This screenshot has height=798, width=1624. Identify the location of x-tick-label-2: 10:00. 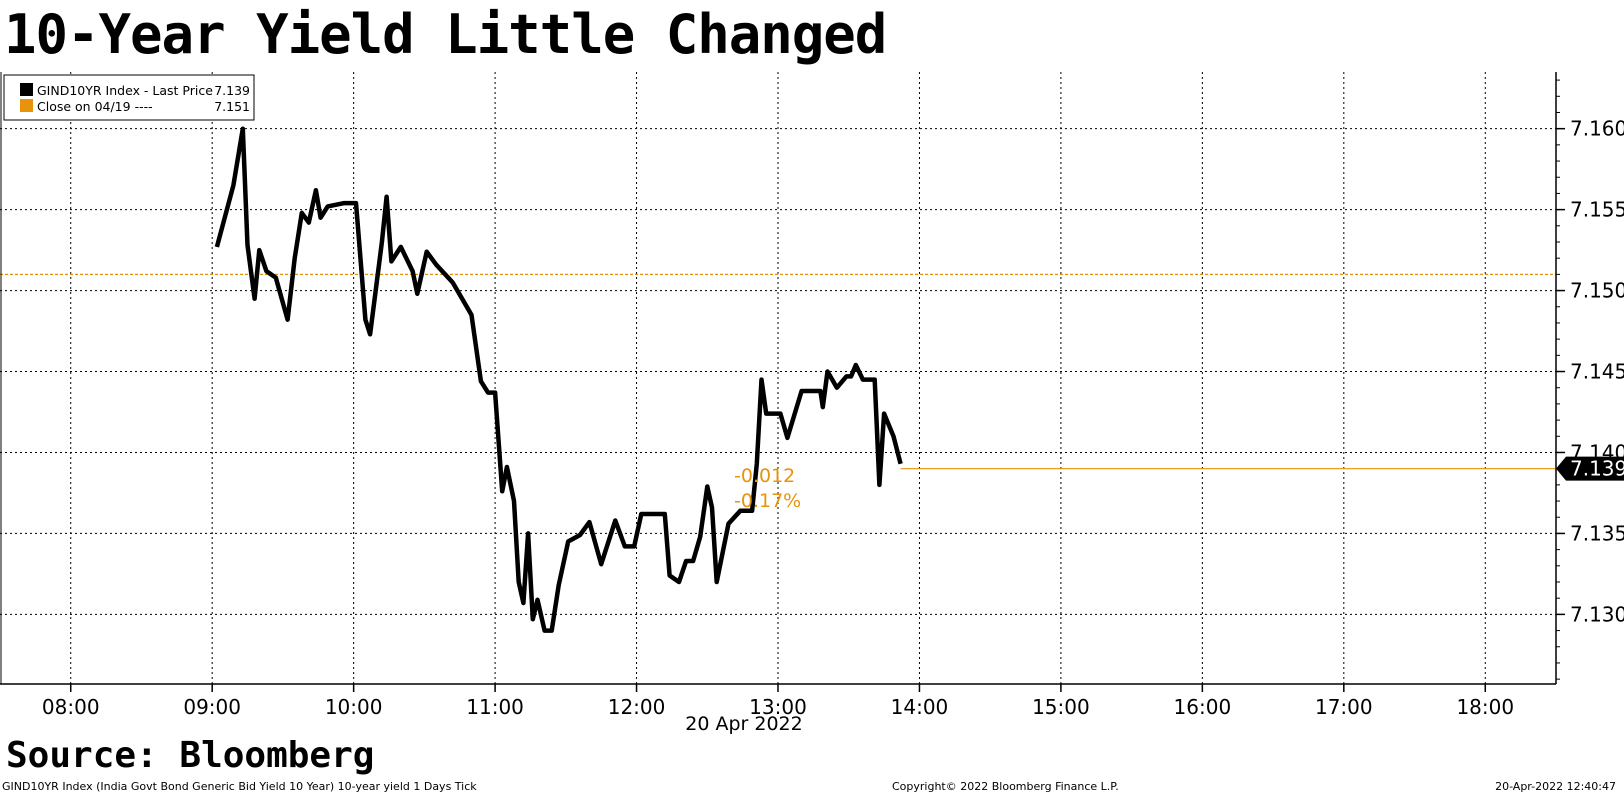
(354, 707).